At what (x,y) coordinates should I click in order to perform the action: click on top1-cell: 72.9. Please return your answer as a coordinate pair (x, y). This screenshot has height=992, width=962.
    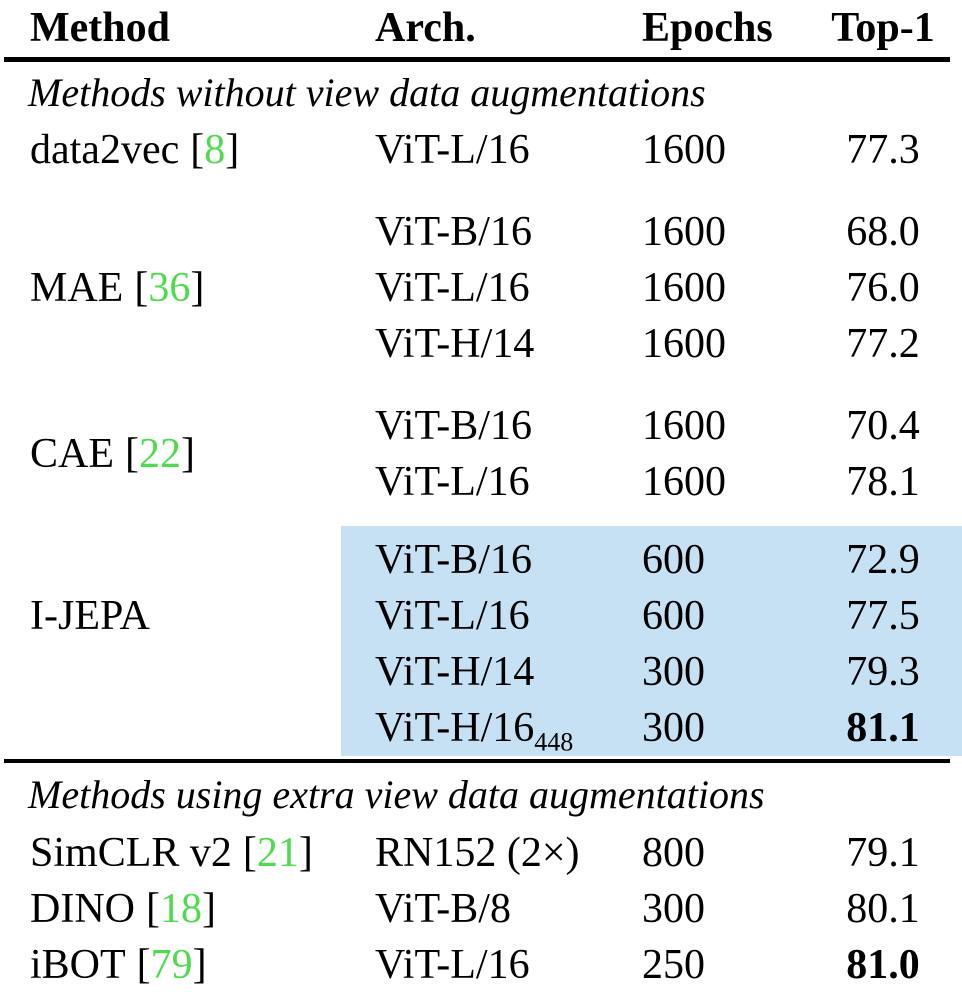
    Looking at the image, I should click on (883, 560).